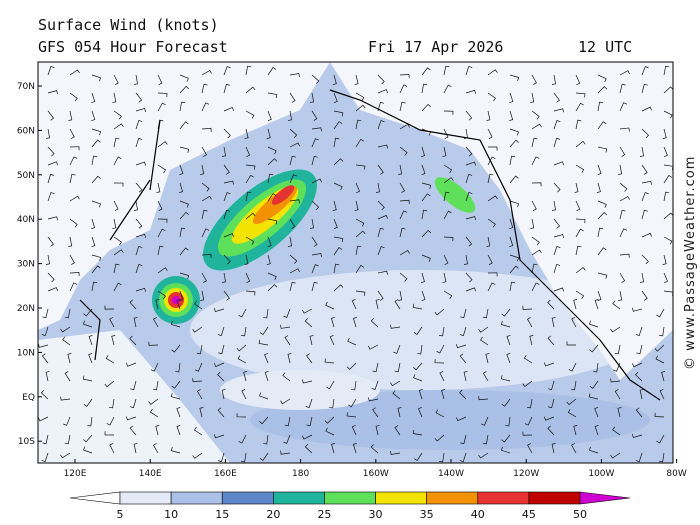 The image size is (700, 525). Describe the element at coordinates (435, 47) in the screenshot. I see `date: Fri 17 Apr 2026` at that location.